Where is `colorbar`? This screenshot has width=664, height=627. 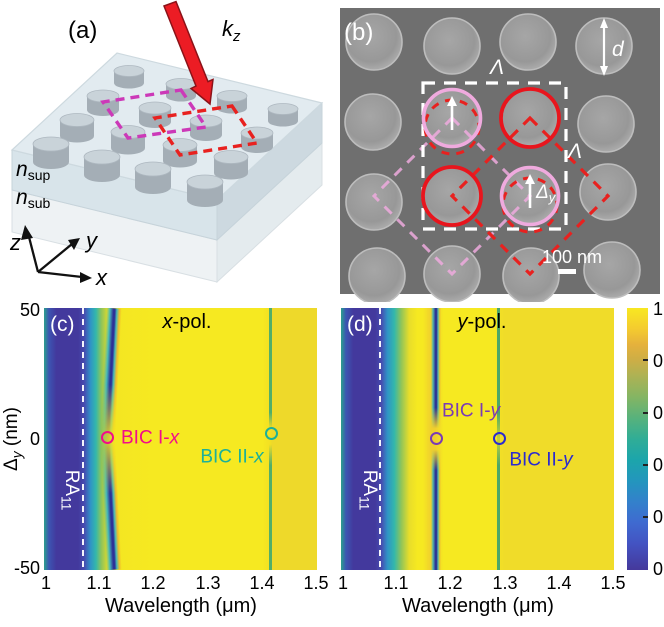
colorbar is located at coordinates (637, 439).